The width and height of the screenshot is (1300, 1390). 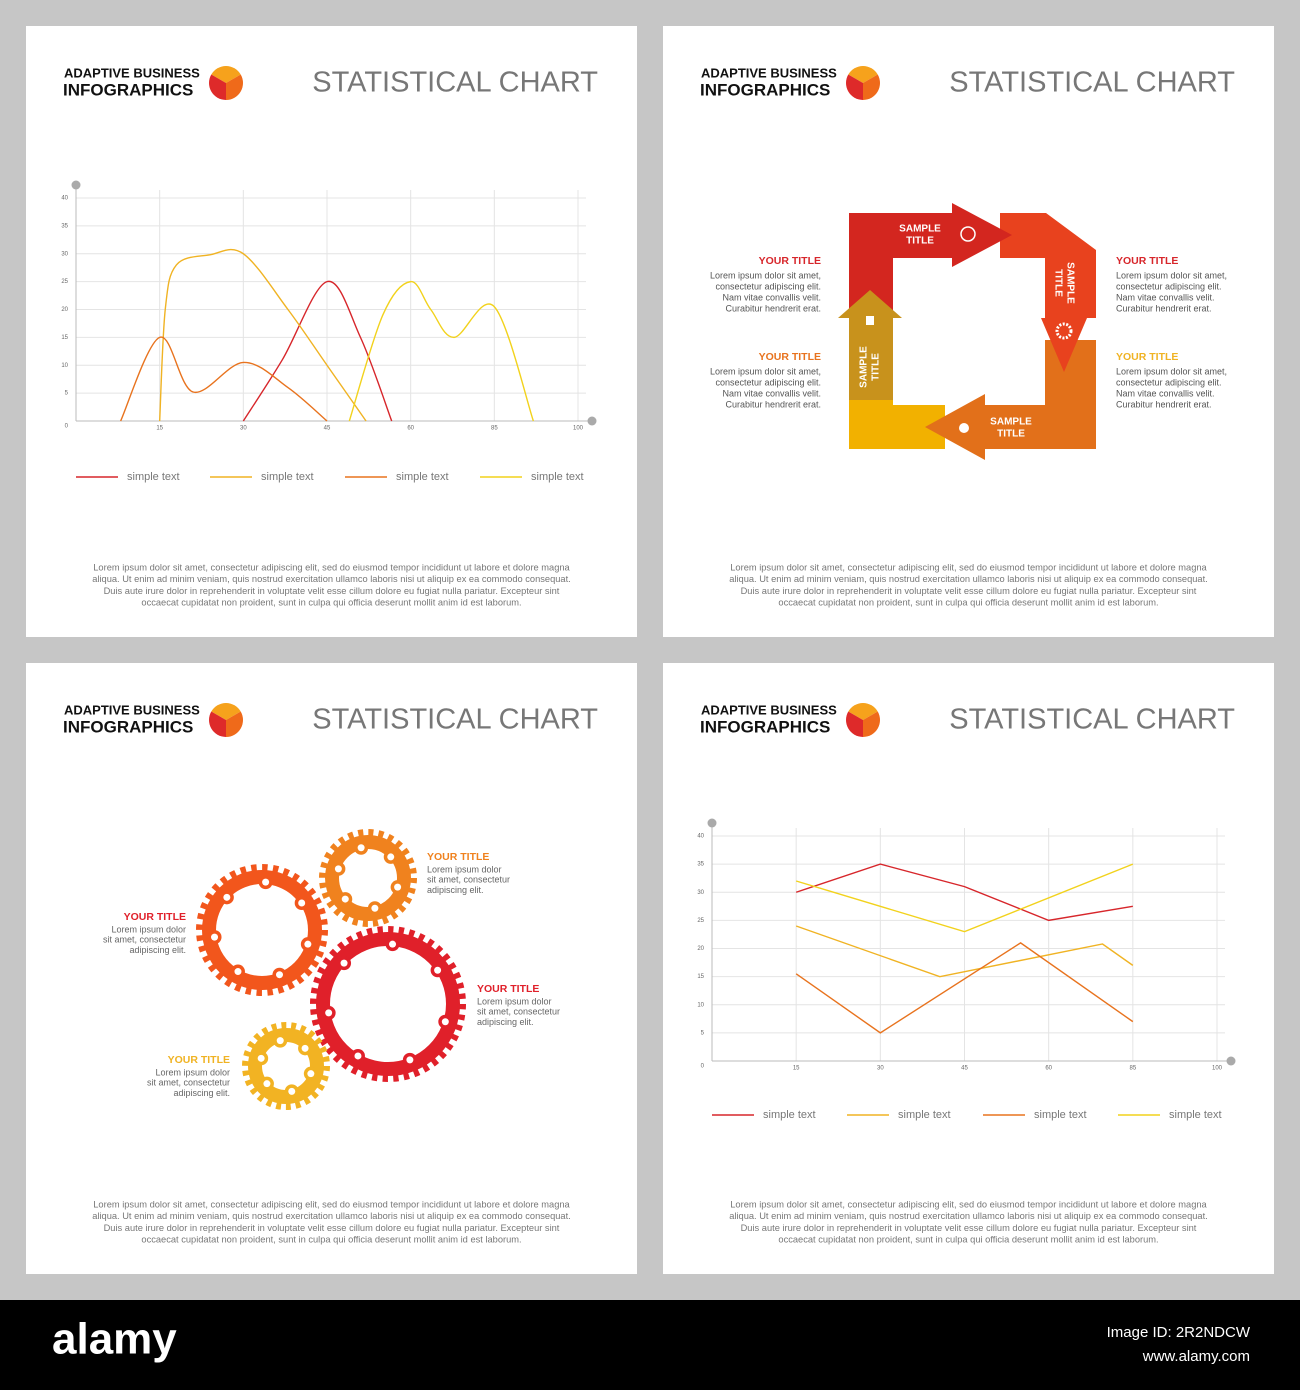 I want to click on gear-ring, so click(x=368, y=878).